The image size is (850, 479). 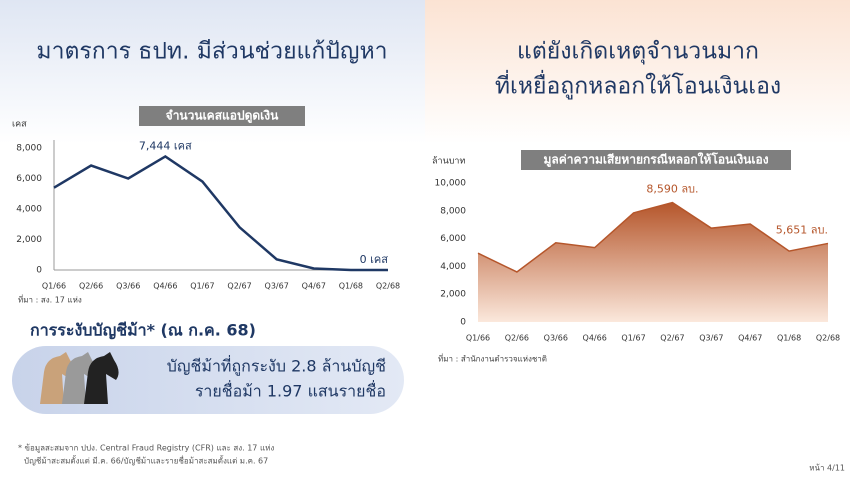 I want to click on data-label: 7,444 เคส, so click(x=165, y=145).